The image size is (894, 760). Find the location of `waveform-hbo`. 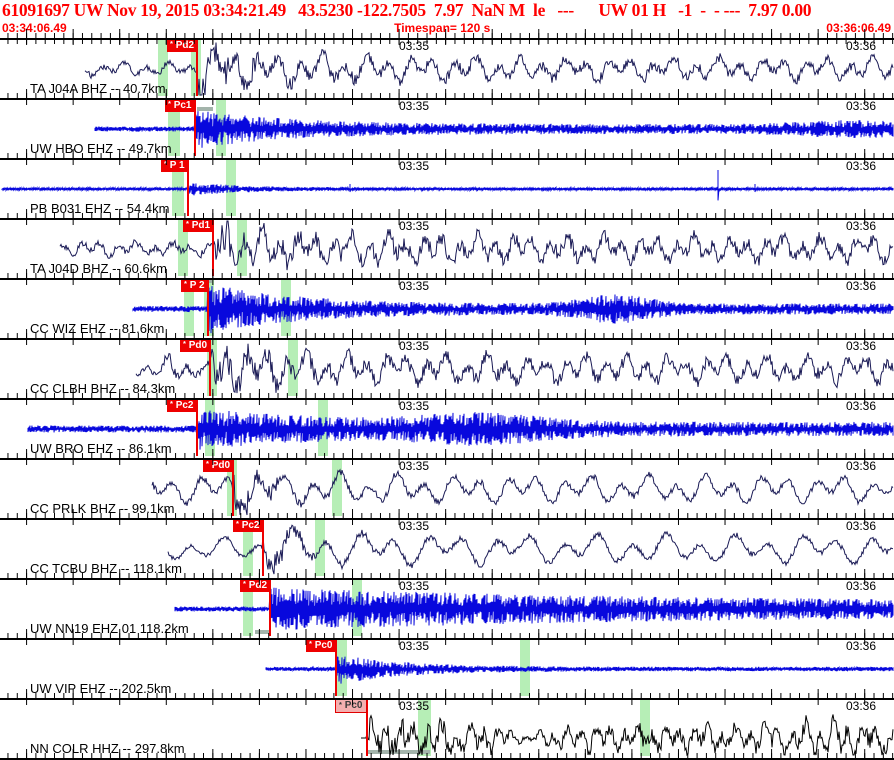

waveform-hbo is located at coordinates (447, 128).